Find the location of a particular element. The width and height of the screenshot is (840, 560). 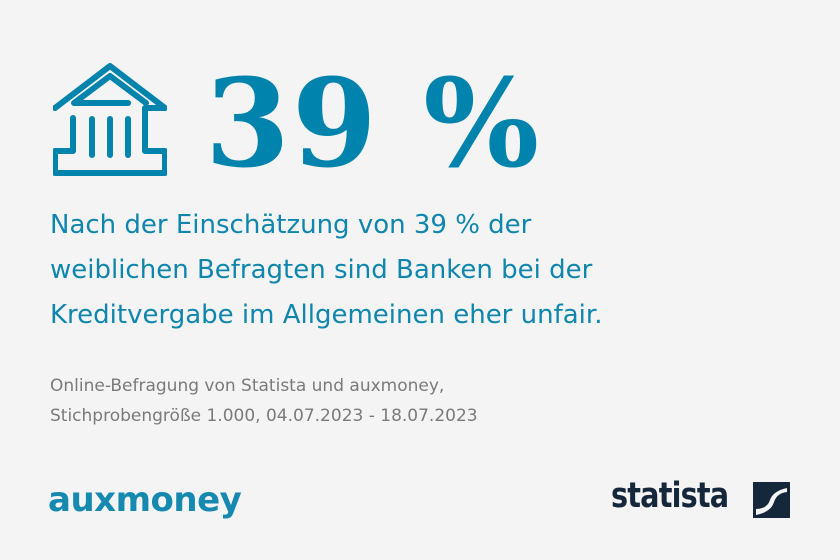

auxmoney-logo: auxmoney is located at coordinates (145, 500).